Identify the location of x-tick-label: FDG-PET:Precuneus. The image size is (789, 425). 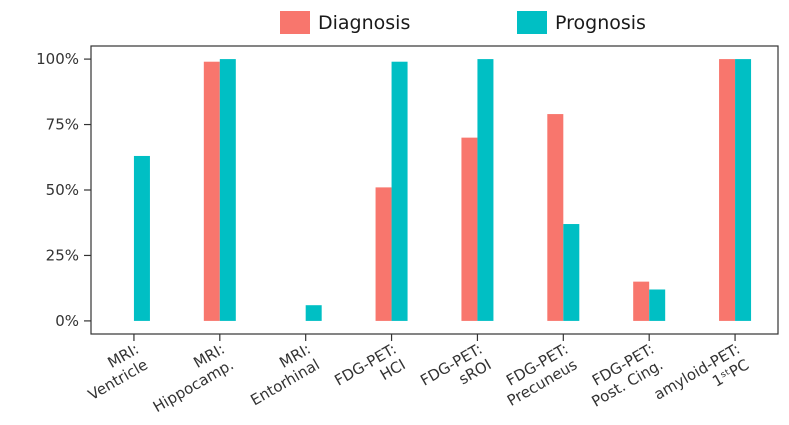
(541, 375).